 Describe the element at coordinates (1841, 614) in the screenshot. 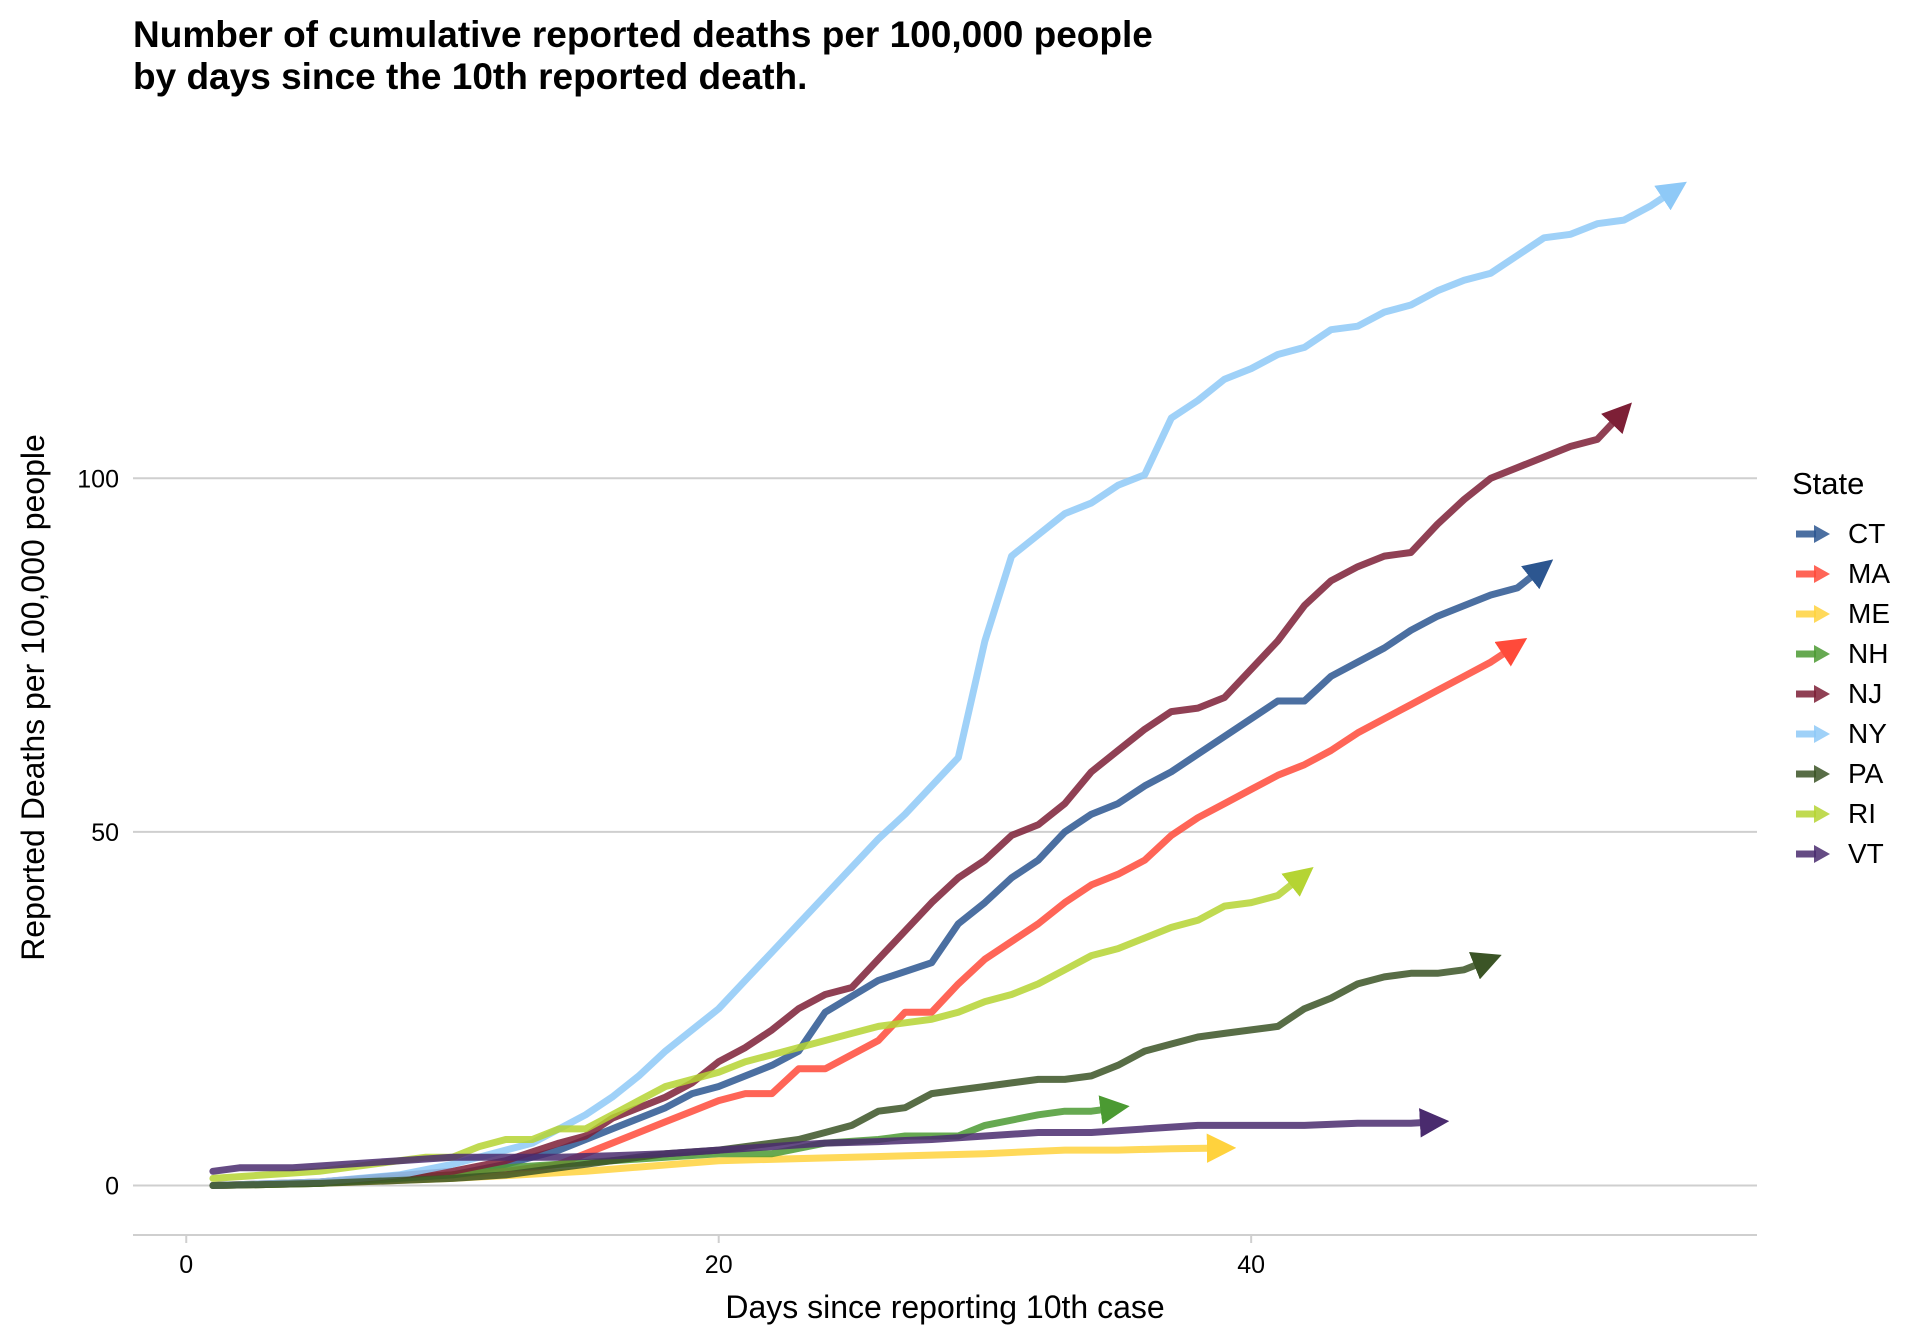

I see `legend-item-me: ME` at that location.